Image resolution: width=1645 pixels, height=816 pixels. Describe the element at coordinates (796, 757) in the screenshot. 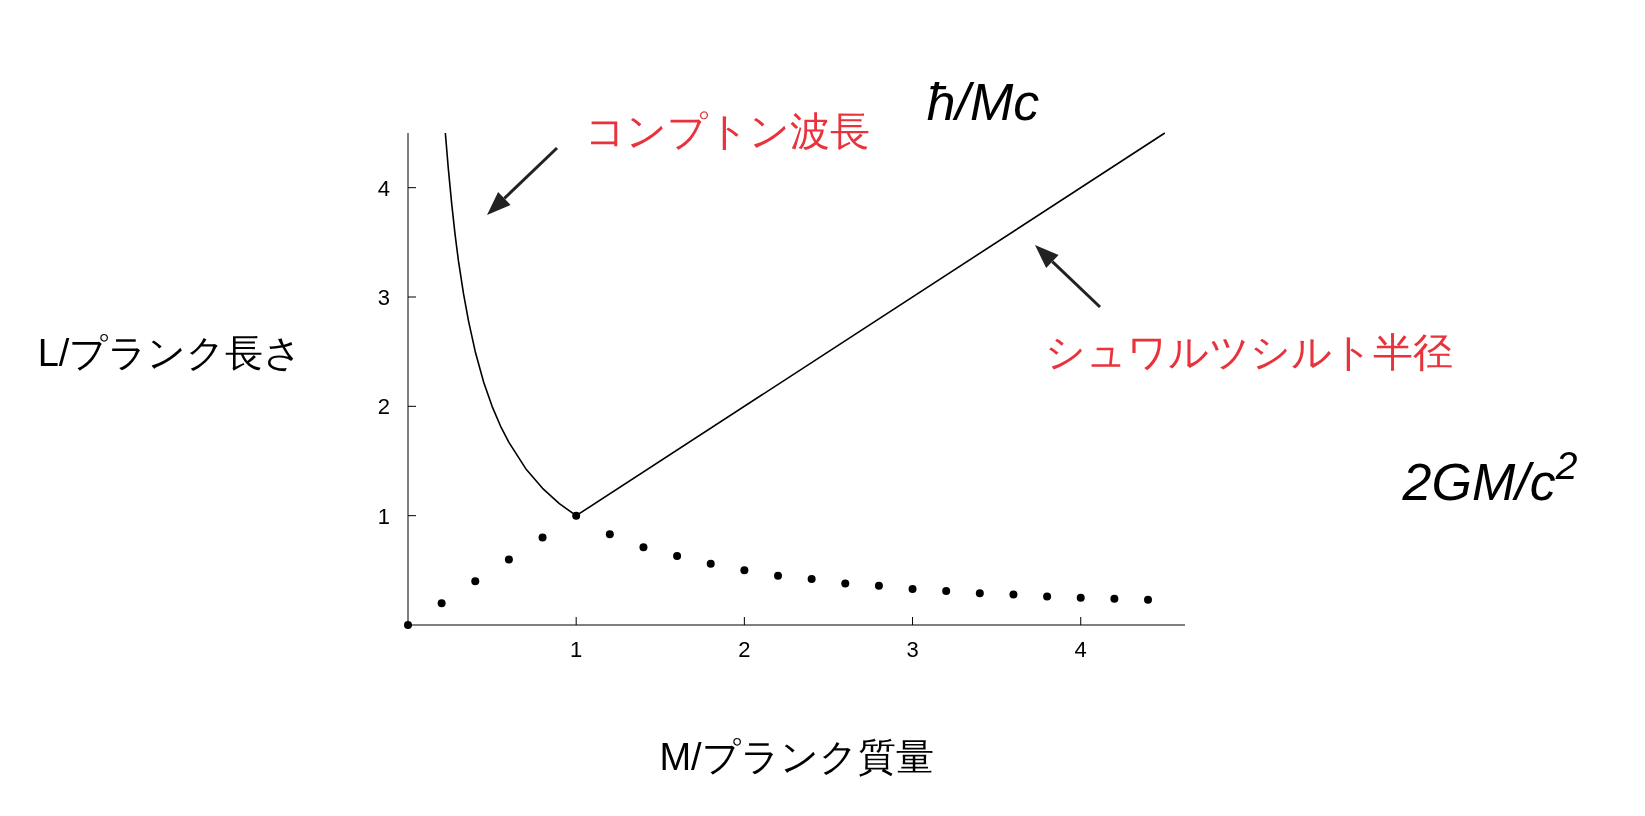

I see `x-axis-title: M/プランク質量` at that location.